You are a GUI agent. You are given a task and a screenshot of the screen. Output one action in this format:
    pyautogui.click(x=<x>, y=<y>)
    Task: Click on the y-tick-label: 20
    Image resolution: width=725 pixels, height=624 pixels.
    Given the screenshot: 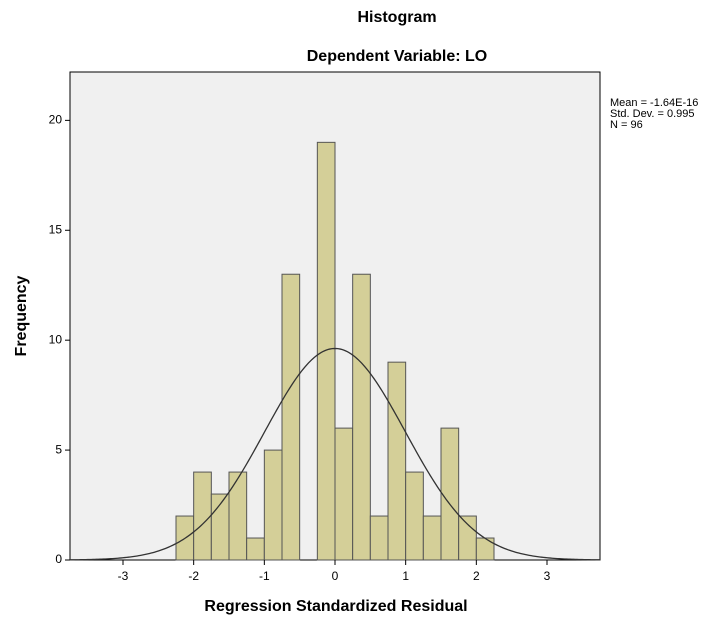 What is the action you would take?
    pyautogui.click(x=56, y=120)
    